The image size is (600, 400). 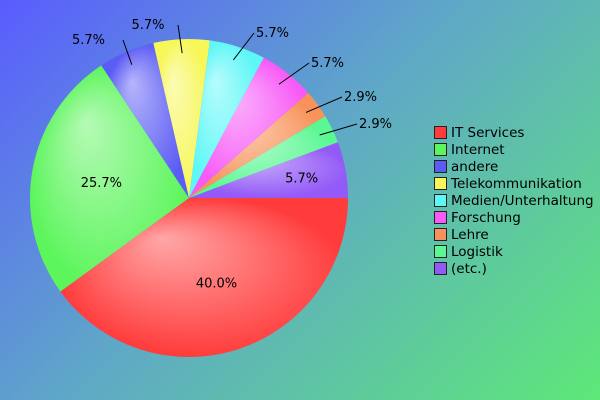 What do you see at coordinates (475, 166) in the screenshot?
I see `legend-label: andere` at bounding box center [475, 166].